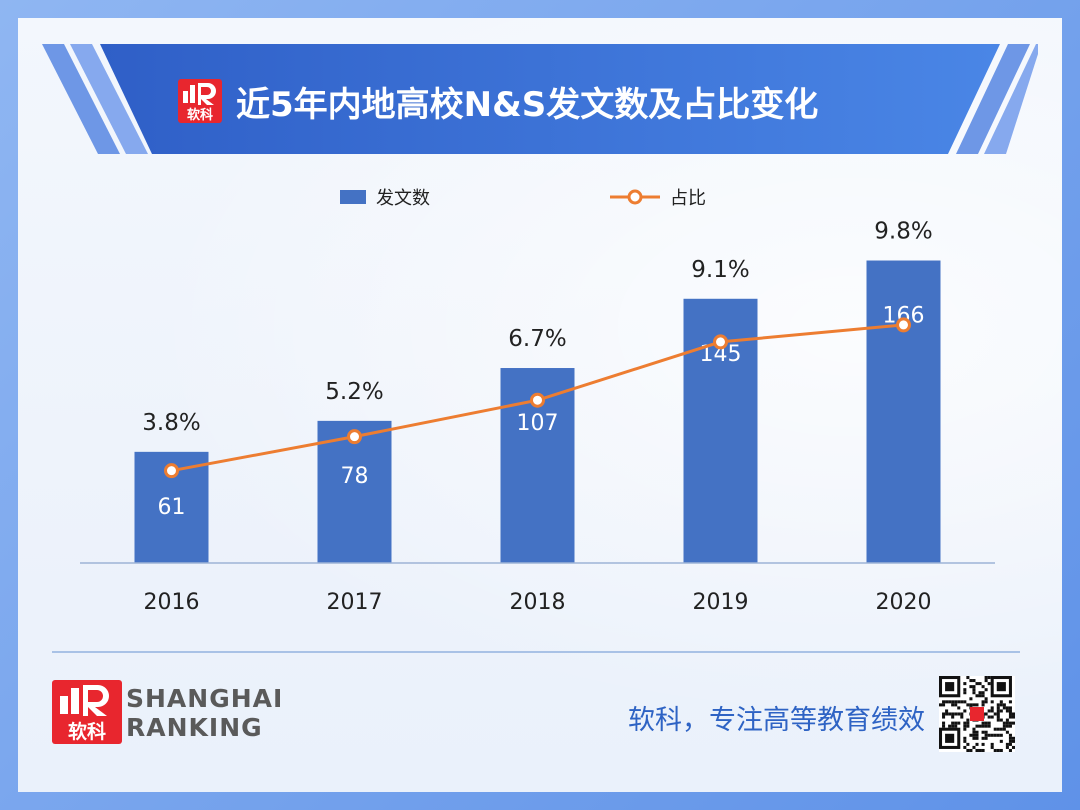 The width and height of the screenshot is (1080, 810). What do you see at coordinates (688, 198) in the screenshot?
I see `legend-line-label: 占比` at bounding box center [688, 198].